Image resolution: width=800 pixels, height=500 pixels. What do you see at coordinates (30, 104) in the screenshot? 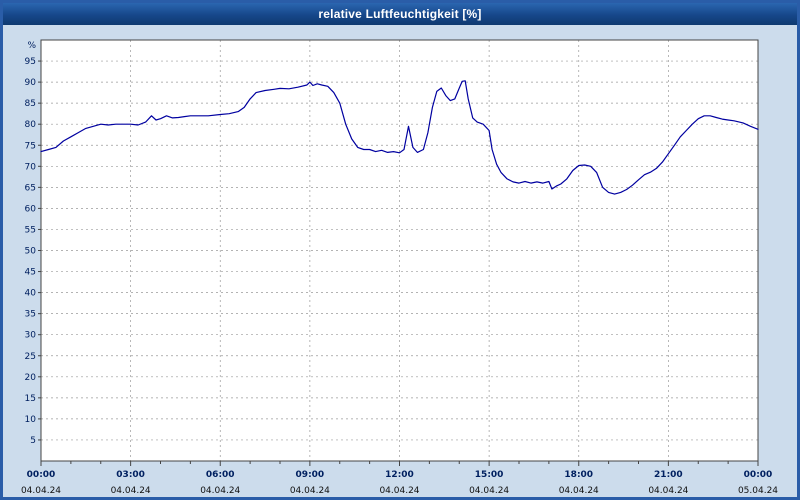
I see `y-tick-label: 85` at bounding box center [30, 104].